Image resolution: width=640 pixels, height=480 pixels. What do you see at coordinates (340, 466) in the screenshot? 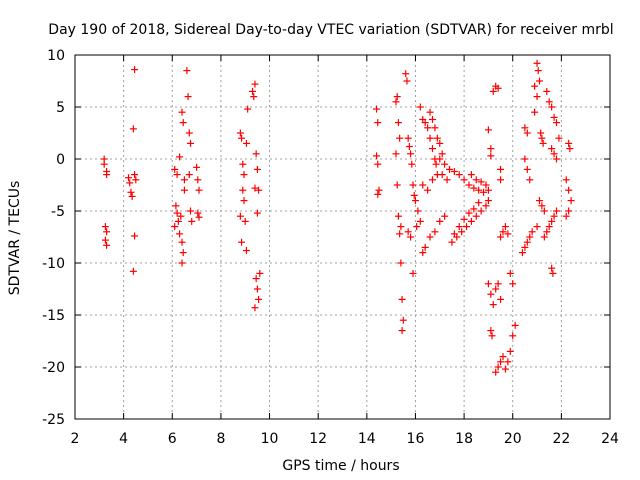
I see `x-axis-label: GPS time / hours` at bounding box center [340, 466].